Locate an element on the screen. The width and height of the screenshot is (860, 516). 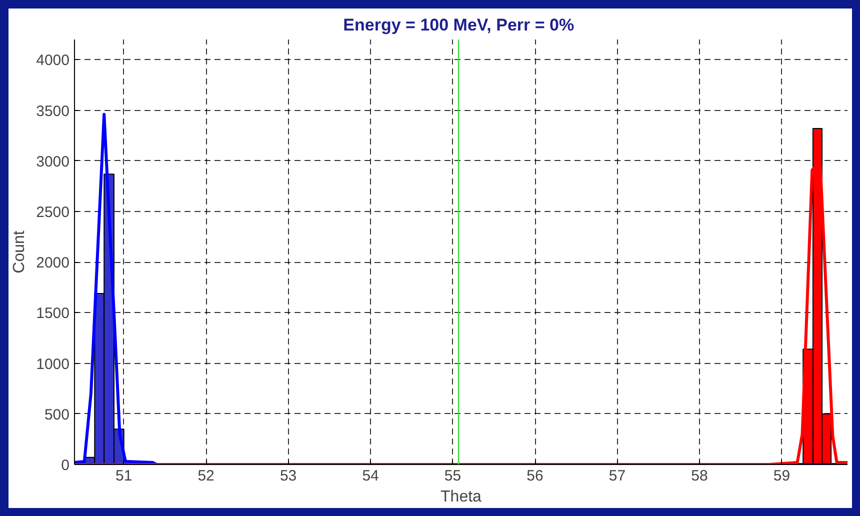
x-tick-label: 56 is located at coordinates (535, 476).